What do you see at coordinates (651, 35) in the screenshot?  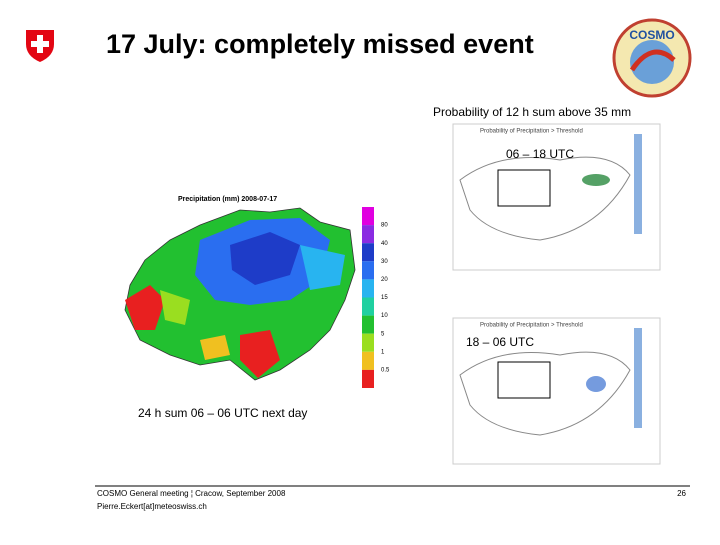 I see `logo-text: COSMO` at bounding box center [651, 35].